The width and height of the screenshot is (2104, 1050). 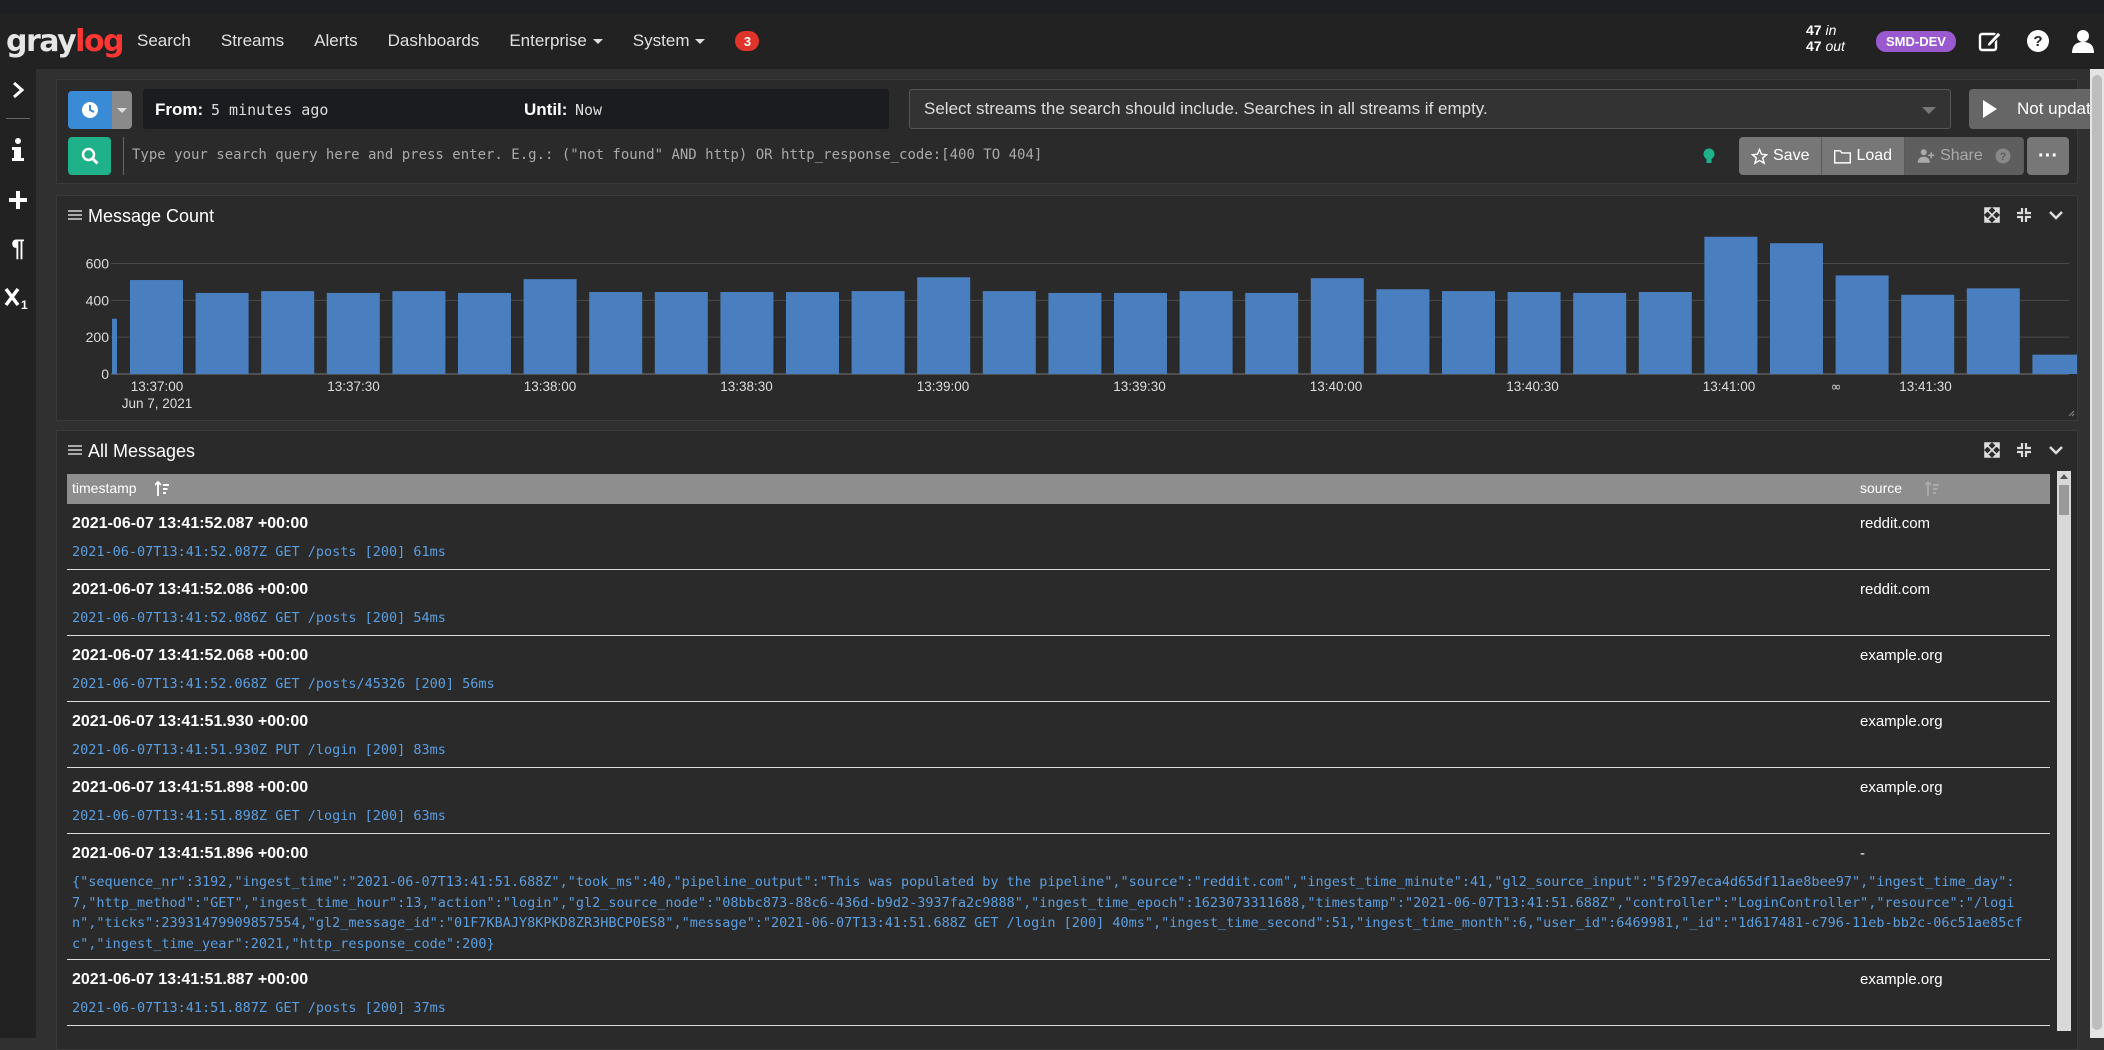 I want to click on page-scrollbar, so click(x=2097, y=553).